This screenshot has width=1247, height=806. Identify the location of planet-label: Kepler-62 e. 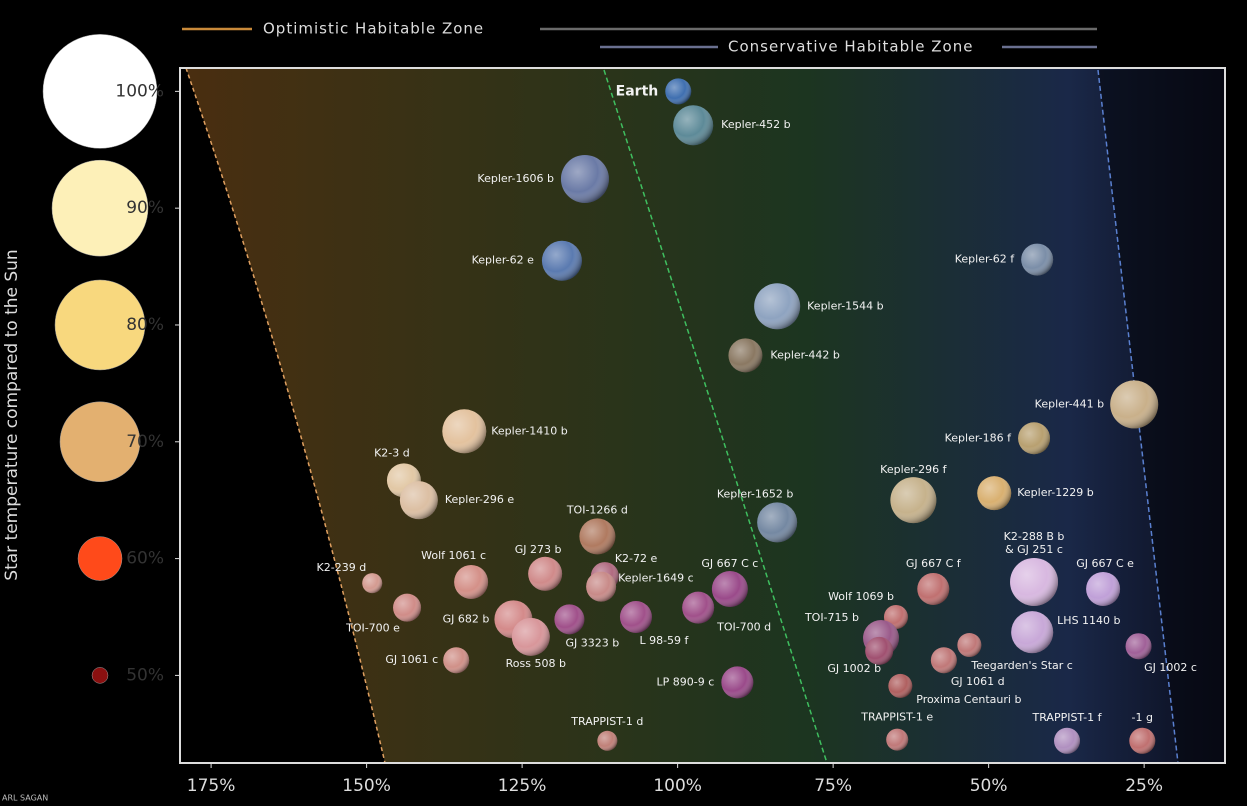
(503, 260).